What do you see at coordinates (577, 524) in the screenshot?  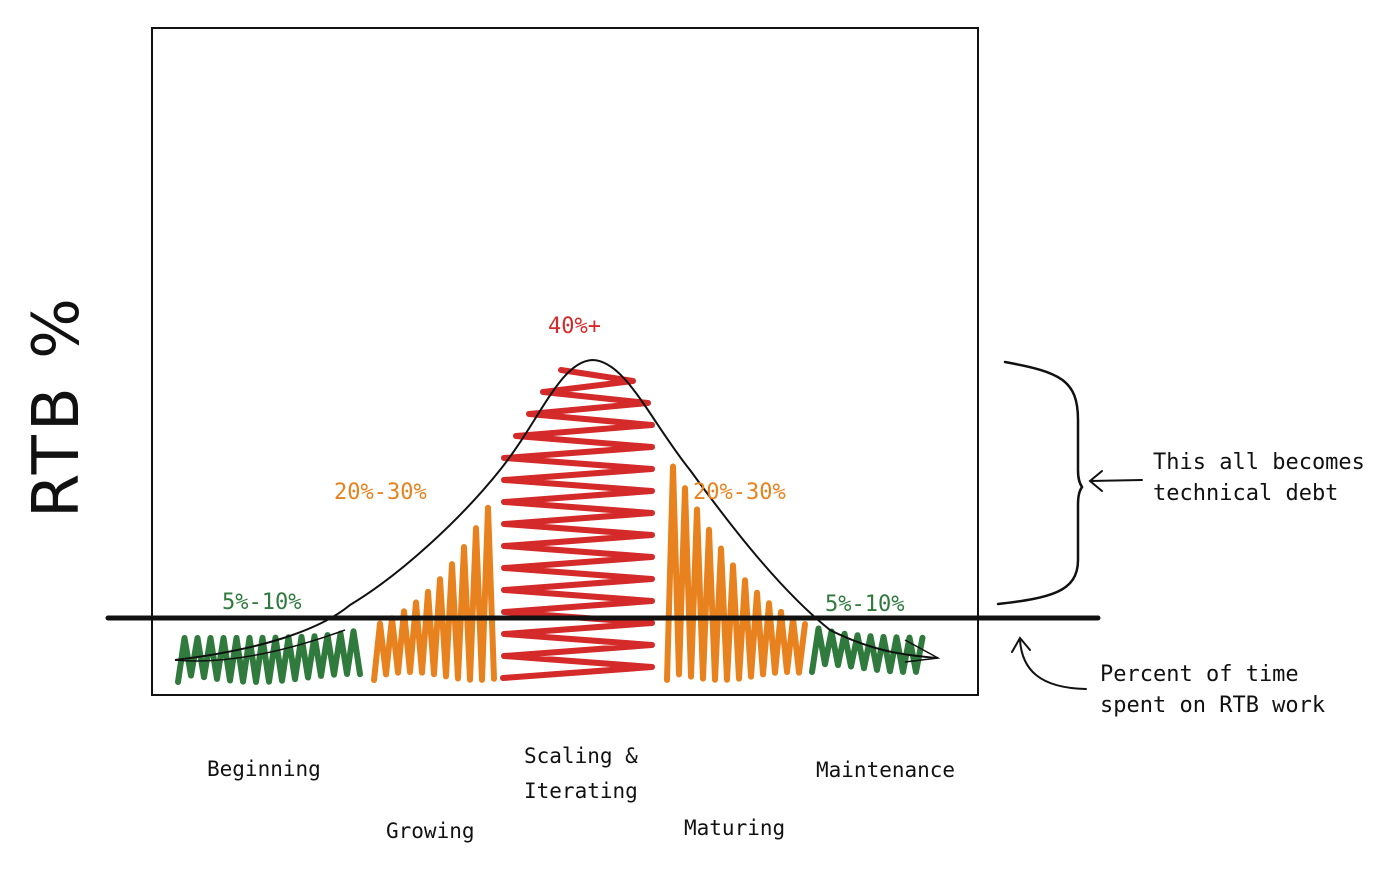 I see `scribble-scaling` at bounding box center [577, 524].